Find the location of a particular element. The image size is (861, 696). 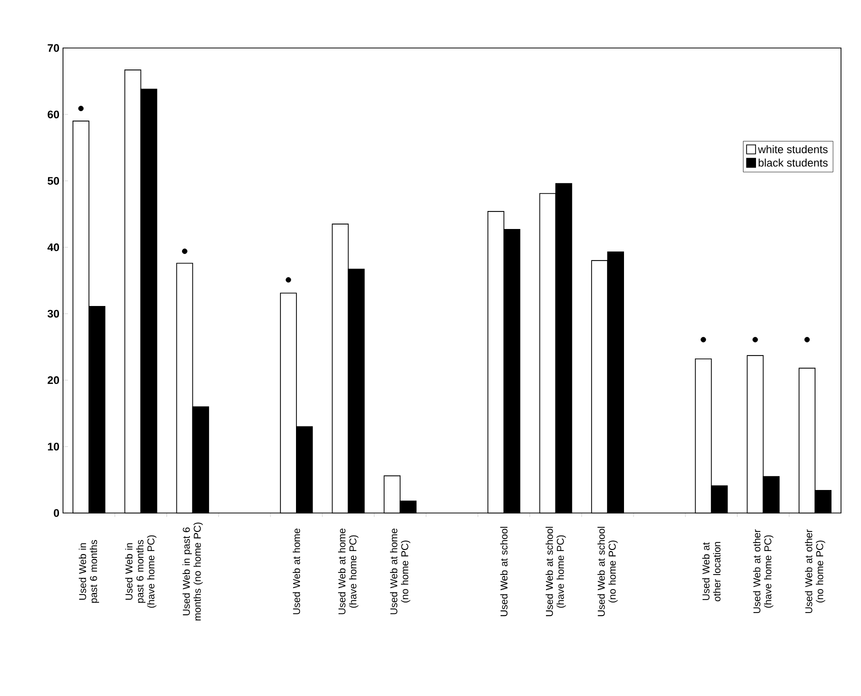

y-tick-label: 20 is located at coordinates (54, 380).